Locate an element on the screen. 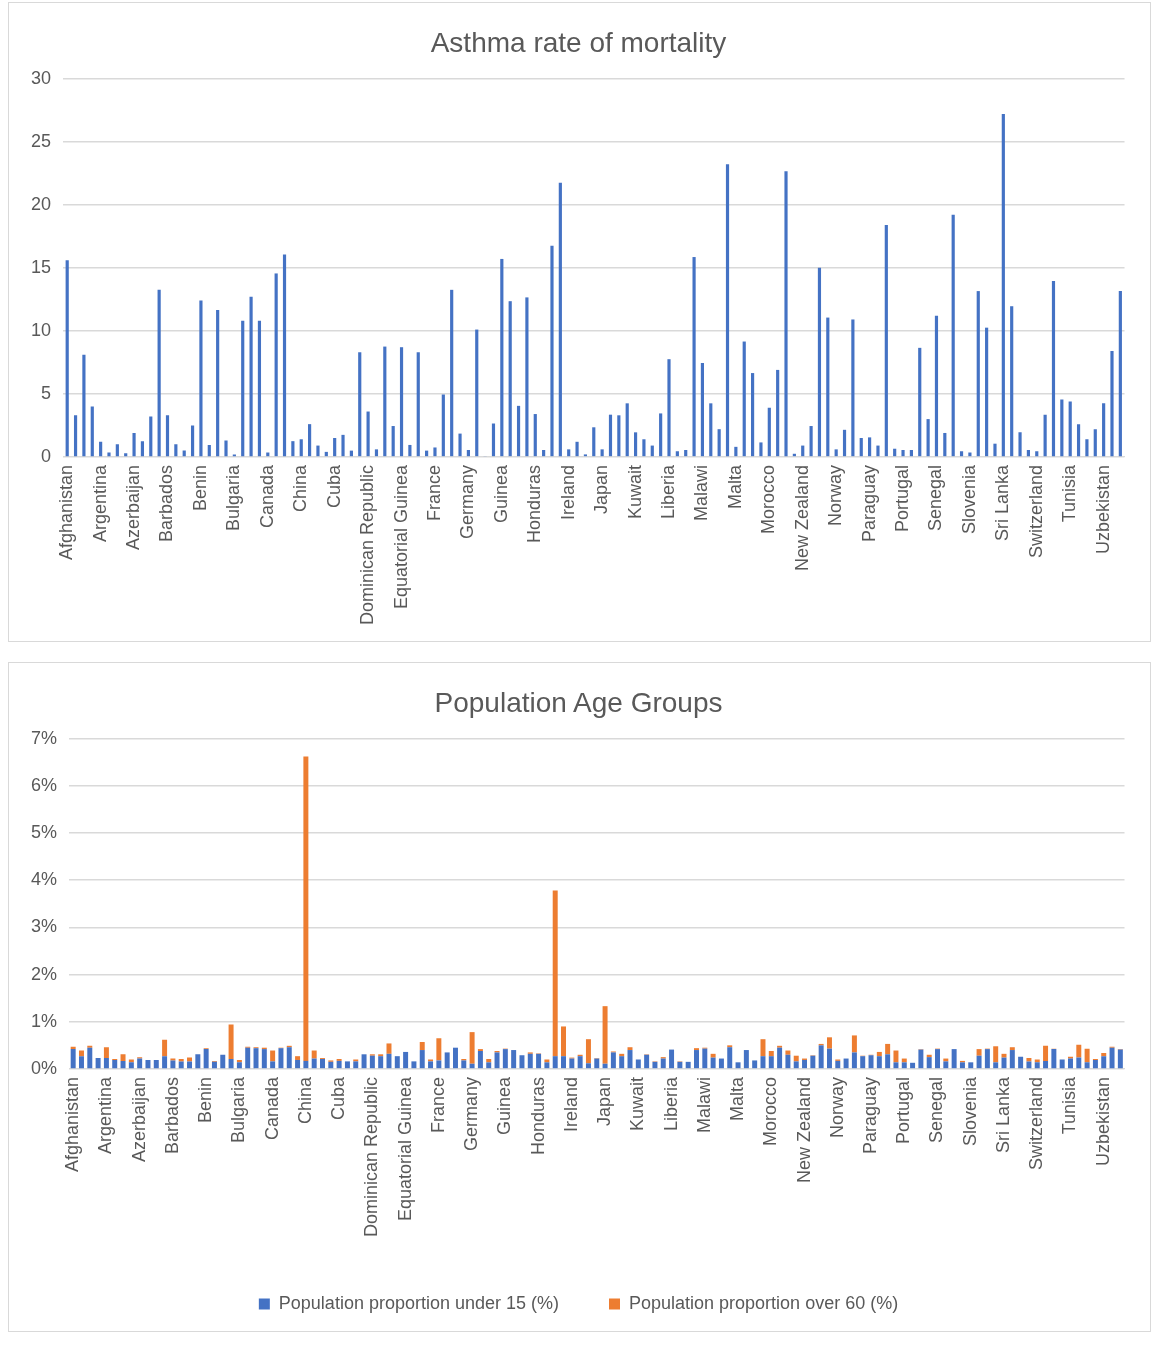 This screenshot has width=1151, height=1351. y-tick-label: 10 is located at coordinates (41, 329).